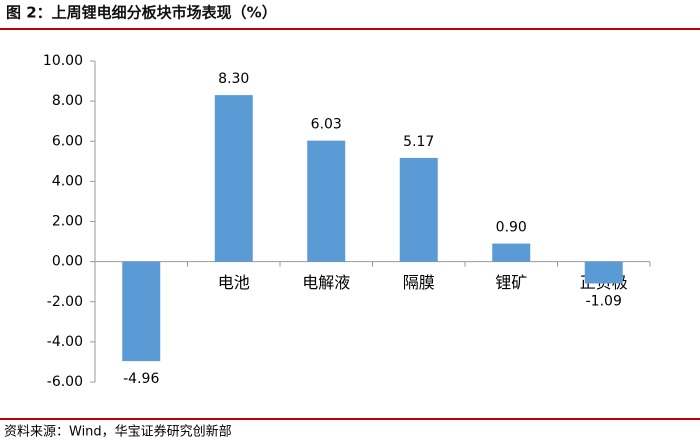 The image size is (700, 443). What do you see at coordinates (233, 79) in the screenshot?
I see `value-label: 8.30` at bounding box center [233, 79].